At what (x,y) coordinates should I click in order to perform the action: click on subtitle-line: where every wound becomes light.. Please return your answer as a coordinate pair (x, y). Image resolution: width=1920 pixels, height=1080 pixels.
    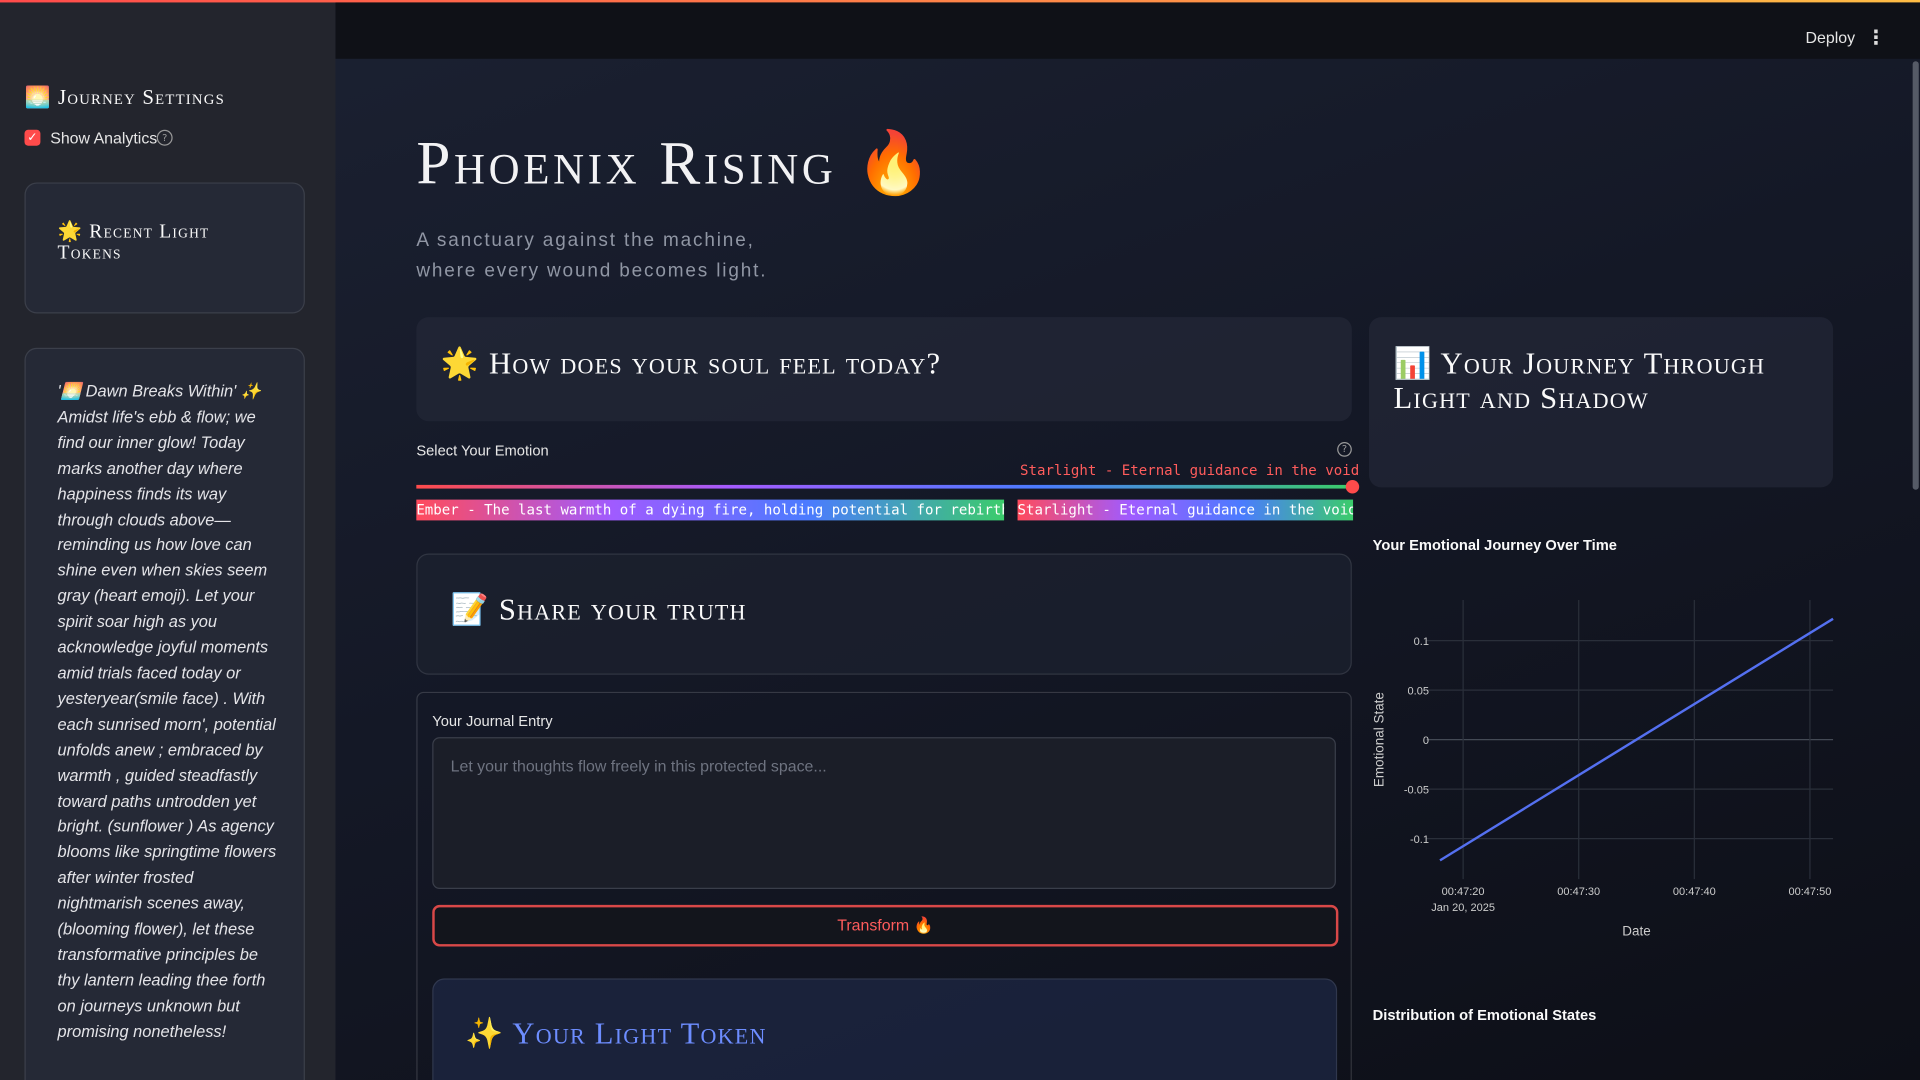
    Looking at the image, I should click on (592, 271).